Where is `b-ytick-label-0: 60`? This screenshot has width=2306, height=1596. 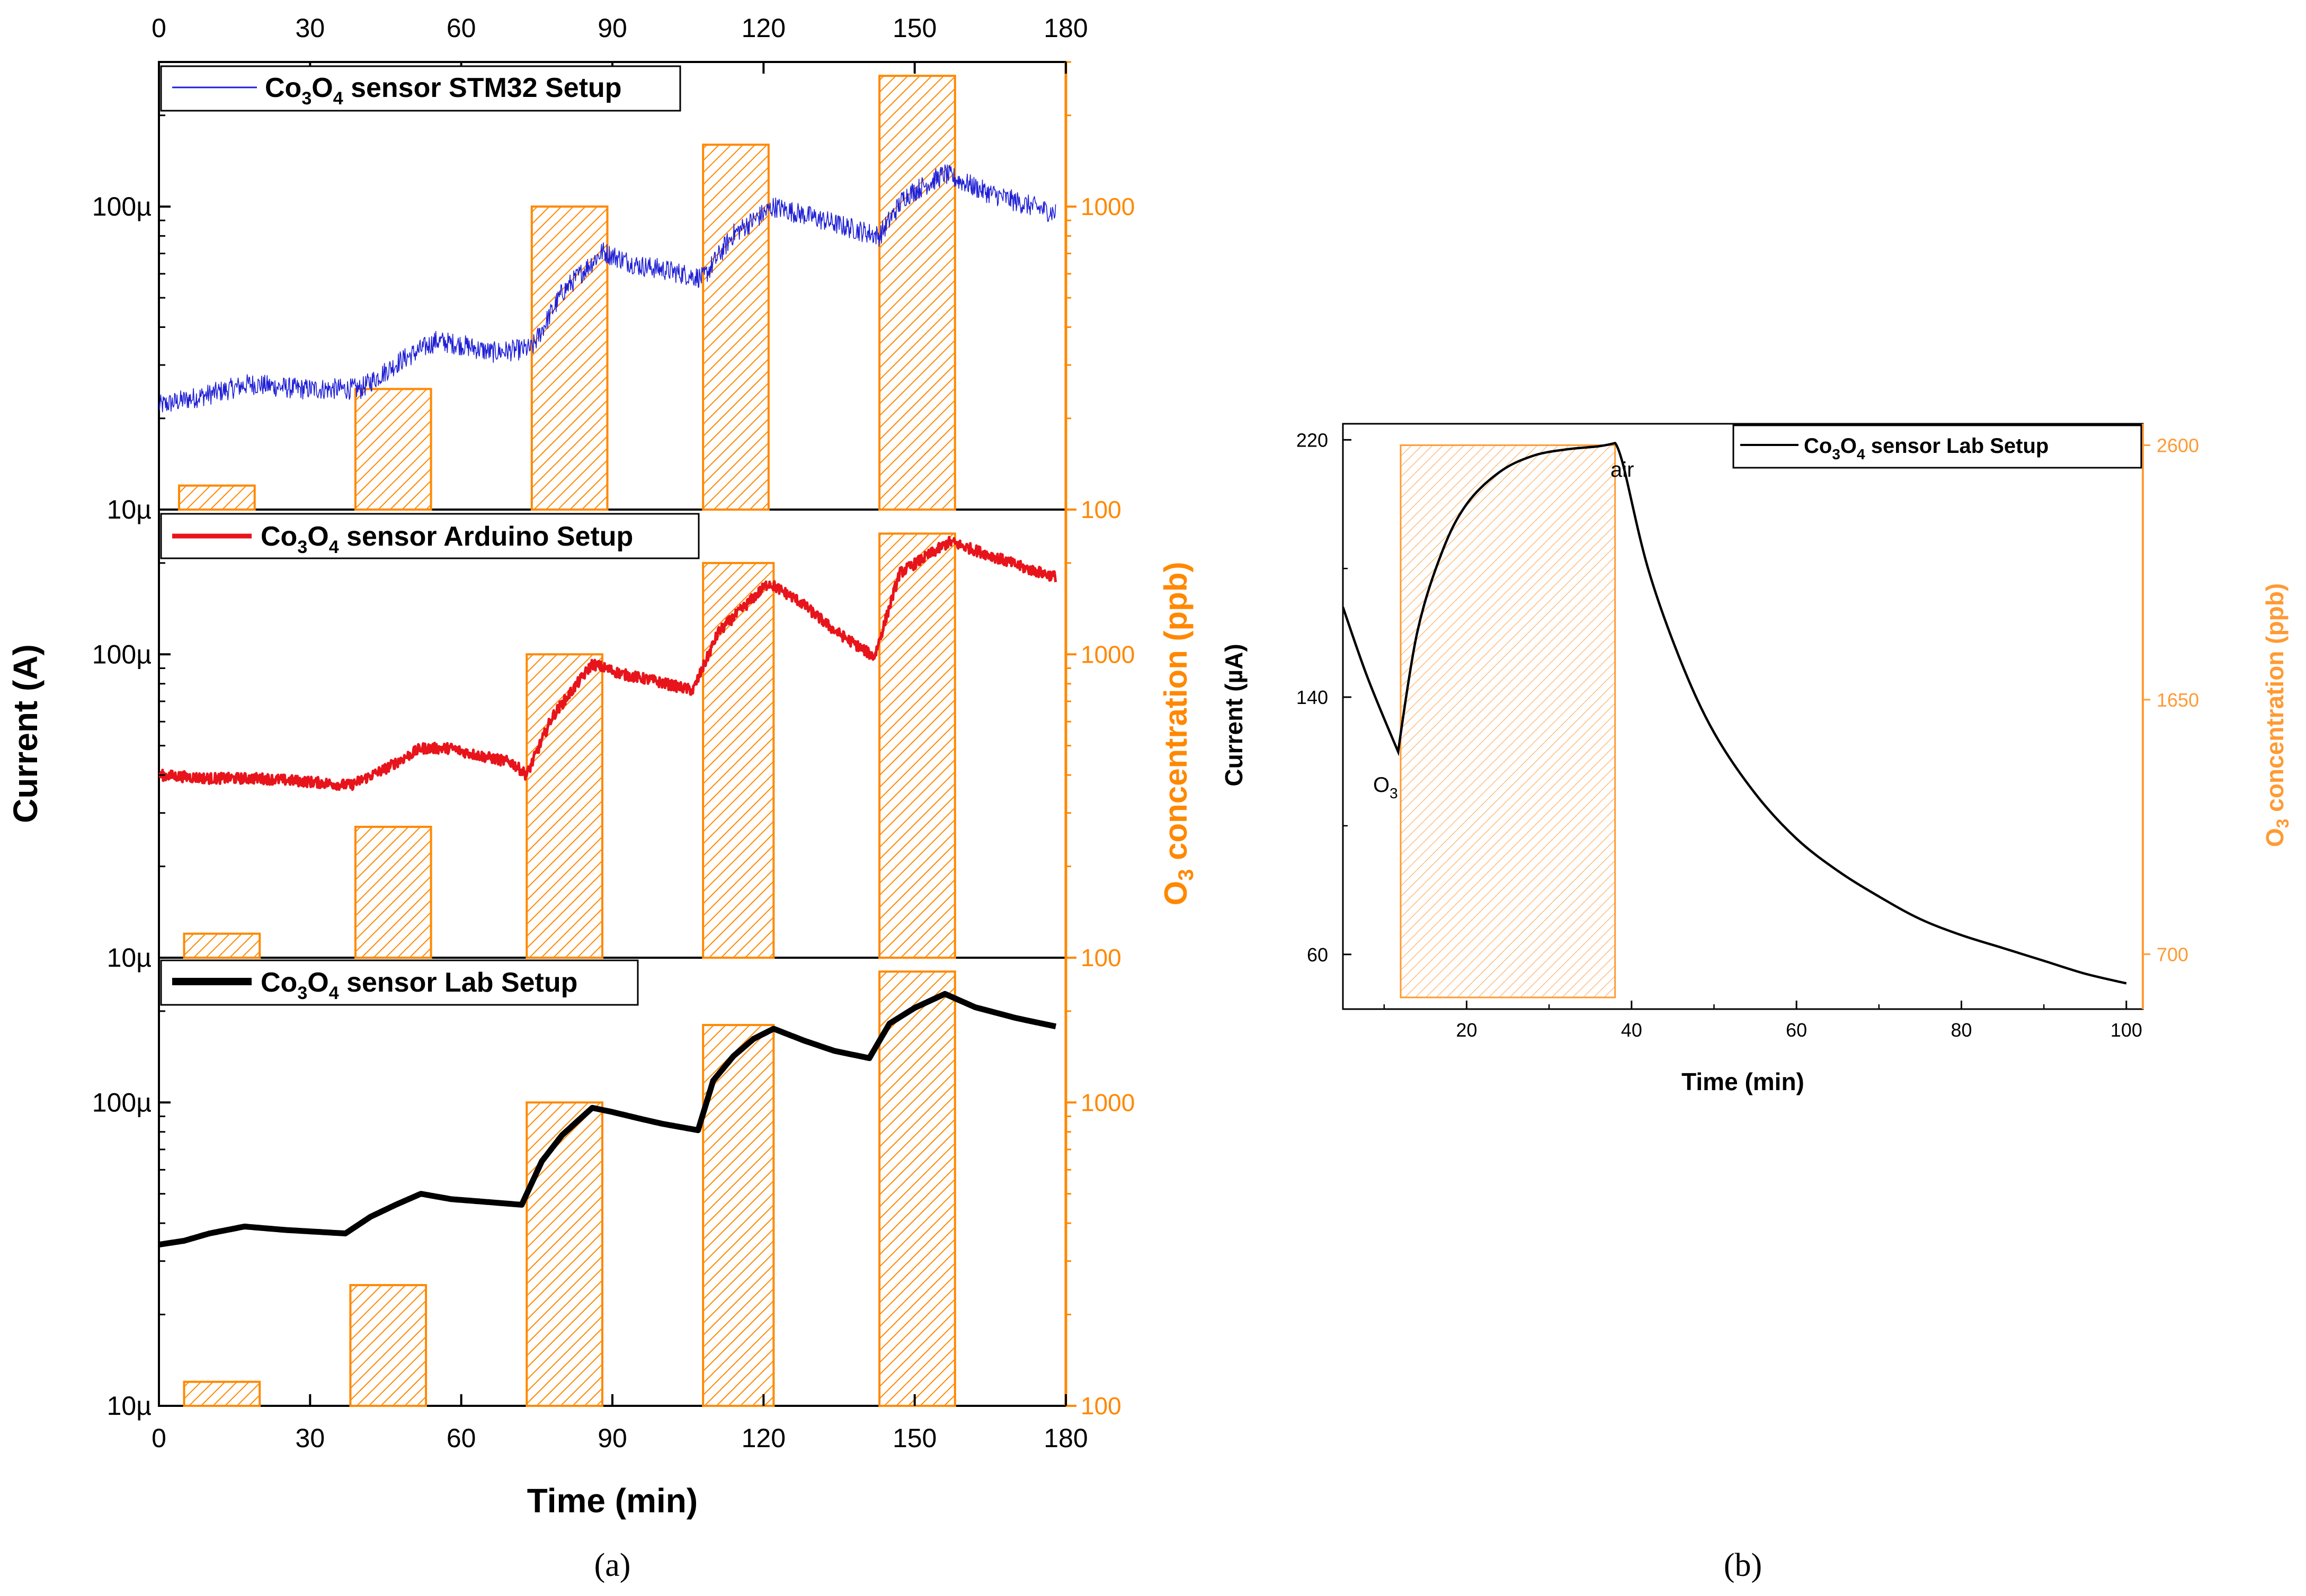
b-ytick-label-0: 60 is located at coordinates (1317, 955).